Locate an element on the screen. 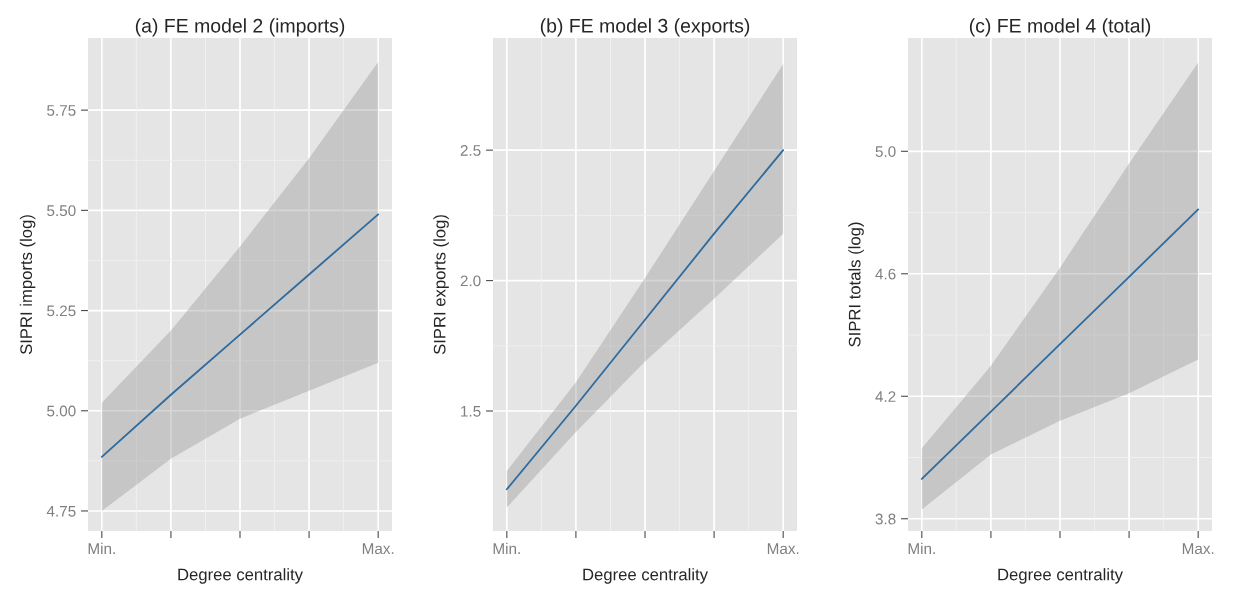 This screenshot has width=1238, height=593. chart-title: (c) FE model 4 (total) is located at coordinates (1060, 27).